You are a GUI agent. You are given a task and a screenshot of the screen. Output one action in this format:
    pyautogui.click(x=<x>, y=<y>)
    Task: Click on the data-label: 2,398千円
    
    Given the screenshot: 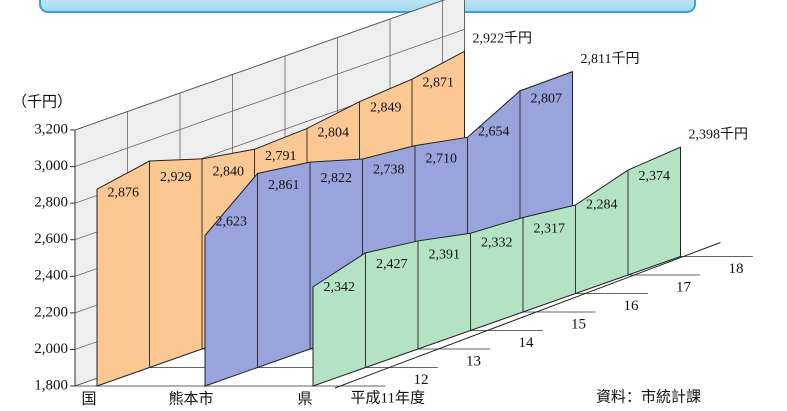 What is the action you would take?
    pyautogui.click(x=719, y=134)
    